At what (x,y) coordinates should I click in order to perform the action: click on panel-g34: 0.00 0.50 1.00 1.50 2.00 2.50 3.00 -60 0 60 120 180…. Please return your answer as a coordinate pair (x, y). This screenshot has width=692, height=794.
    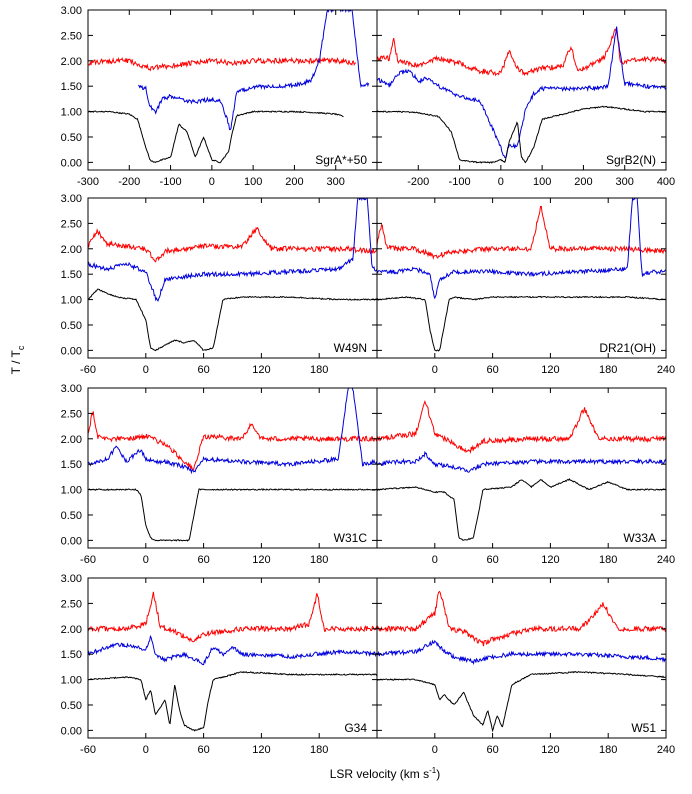
    Looking at the image, I should click on (219, 664).